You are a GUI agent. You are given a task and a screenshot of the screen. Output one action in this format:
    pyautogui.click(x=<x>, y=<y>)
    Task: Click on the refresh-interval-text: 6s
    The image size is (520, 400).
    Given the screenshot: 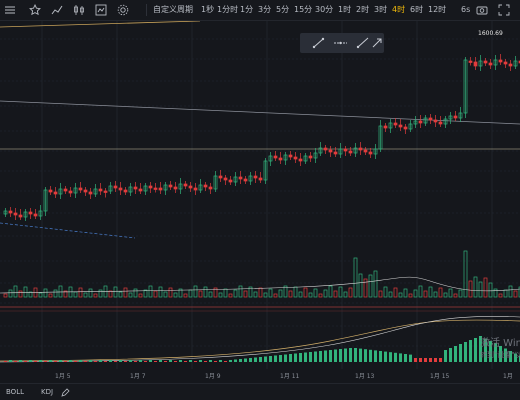 What is the action you would take?
    pyautogui.click(x=466, y=9)
    